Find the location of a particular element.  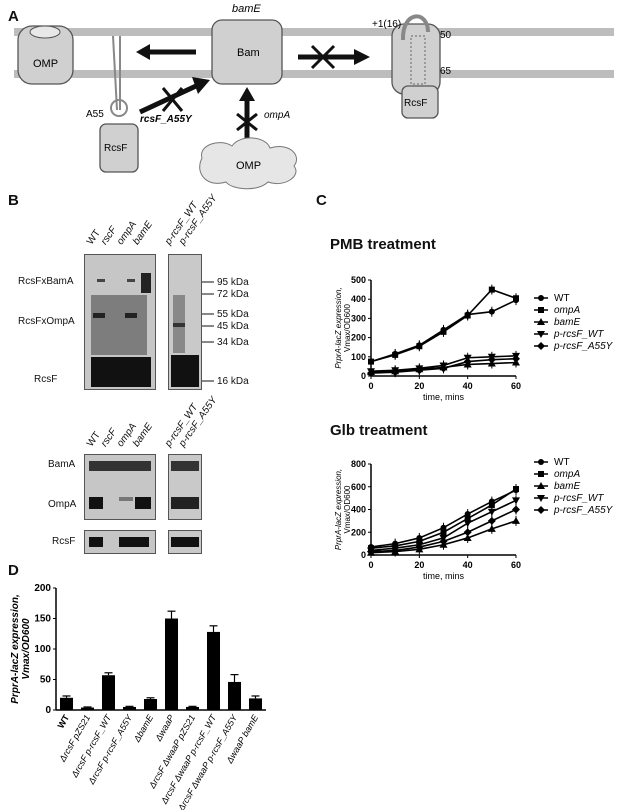

y-tick-label: 500 is located at coordinates (358, 280).